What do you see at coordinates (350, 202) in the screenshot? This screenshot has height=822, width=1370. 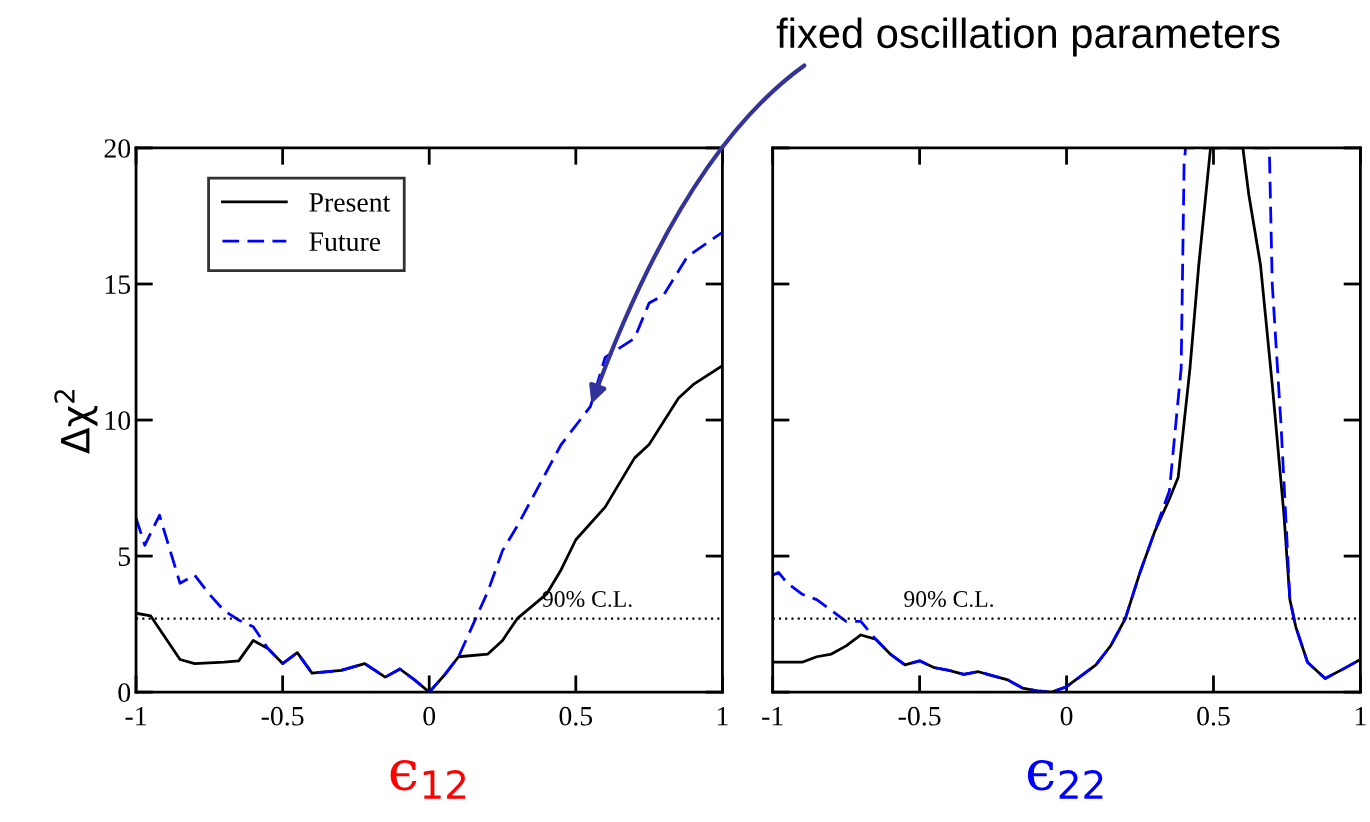 I see `legend-label: Present` at bounding box center [350, 202].